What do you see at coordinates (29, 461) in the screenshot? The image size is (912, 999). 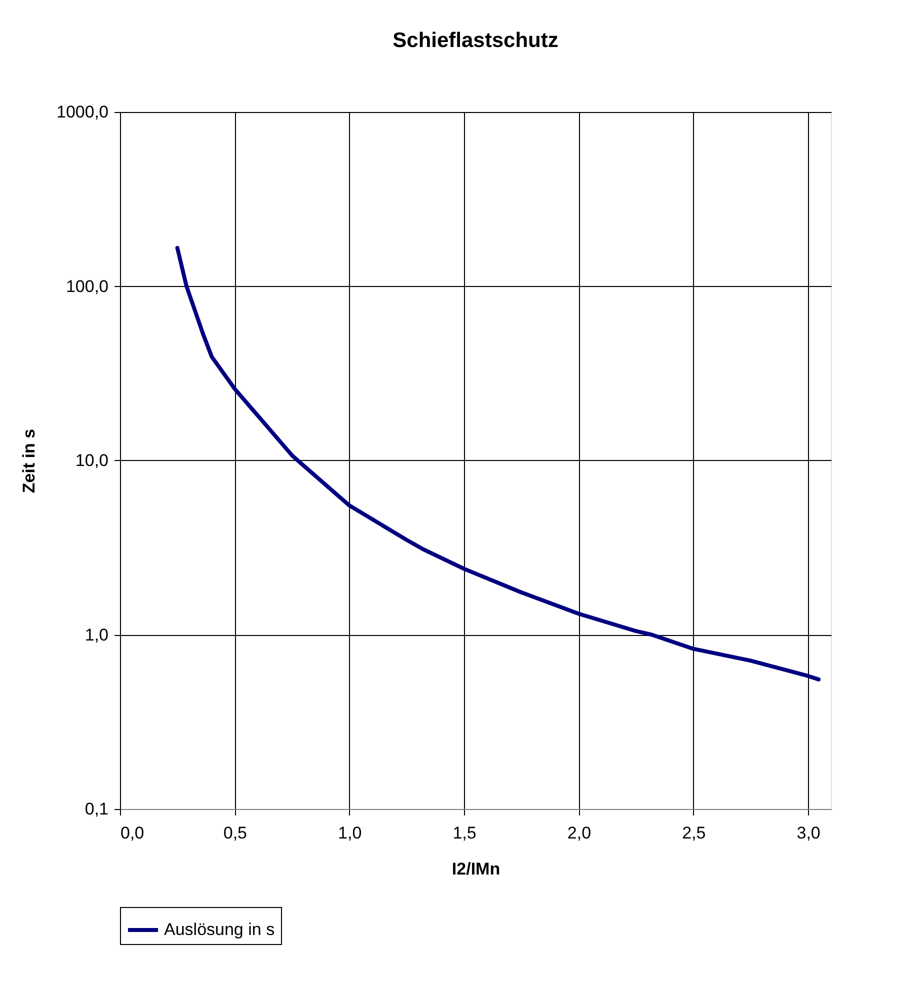 I see `y-axis-title: Zeit in s` at bounding box center [29, 461].